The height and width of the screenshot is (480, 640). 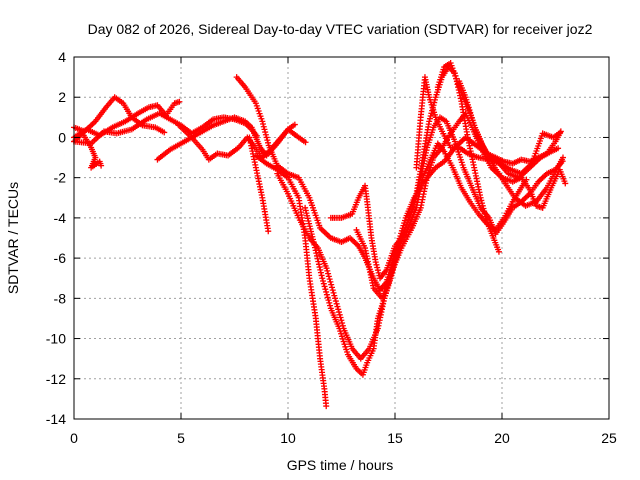 I want to click on y-tick-label: 4, so click(x=62, y=57).